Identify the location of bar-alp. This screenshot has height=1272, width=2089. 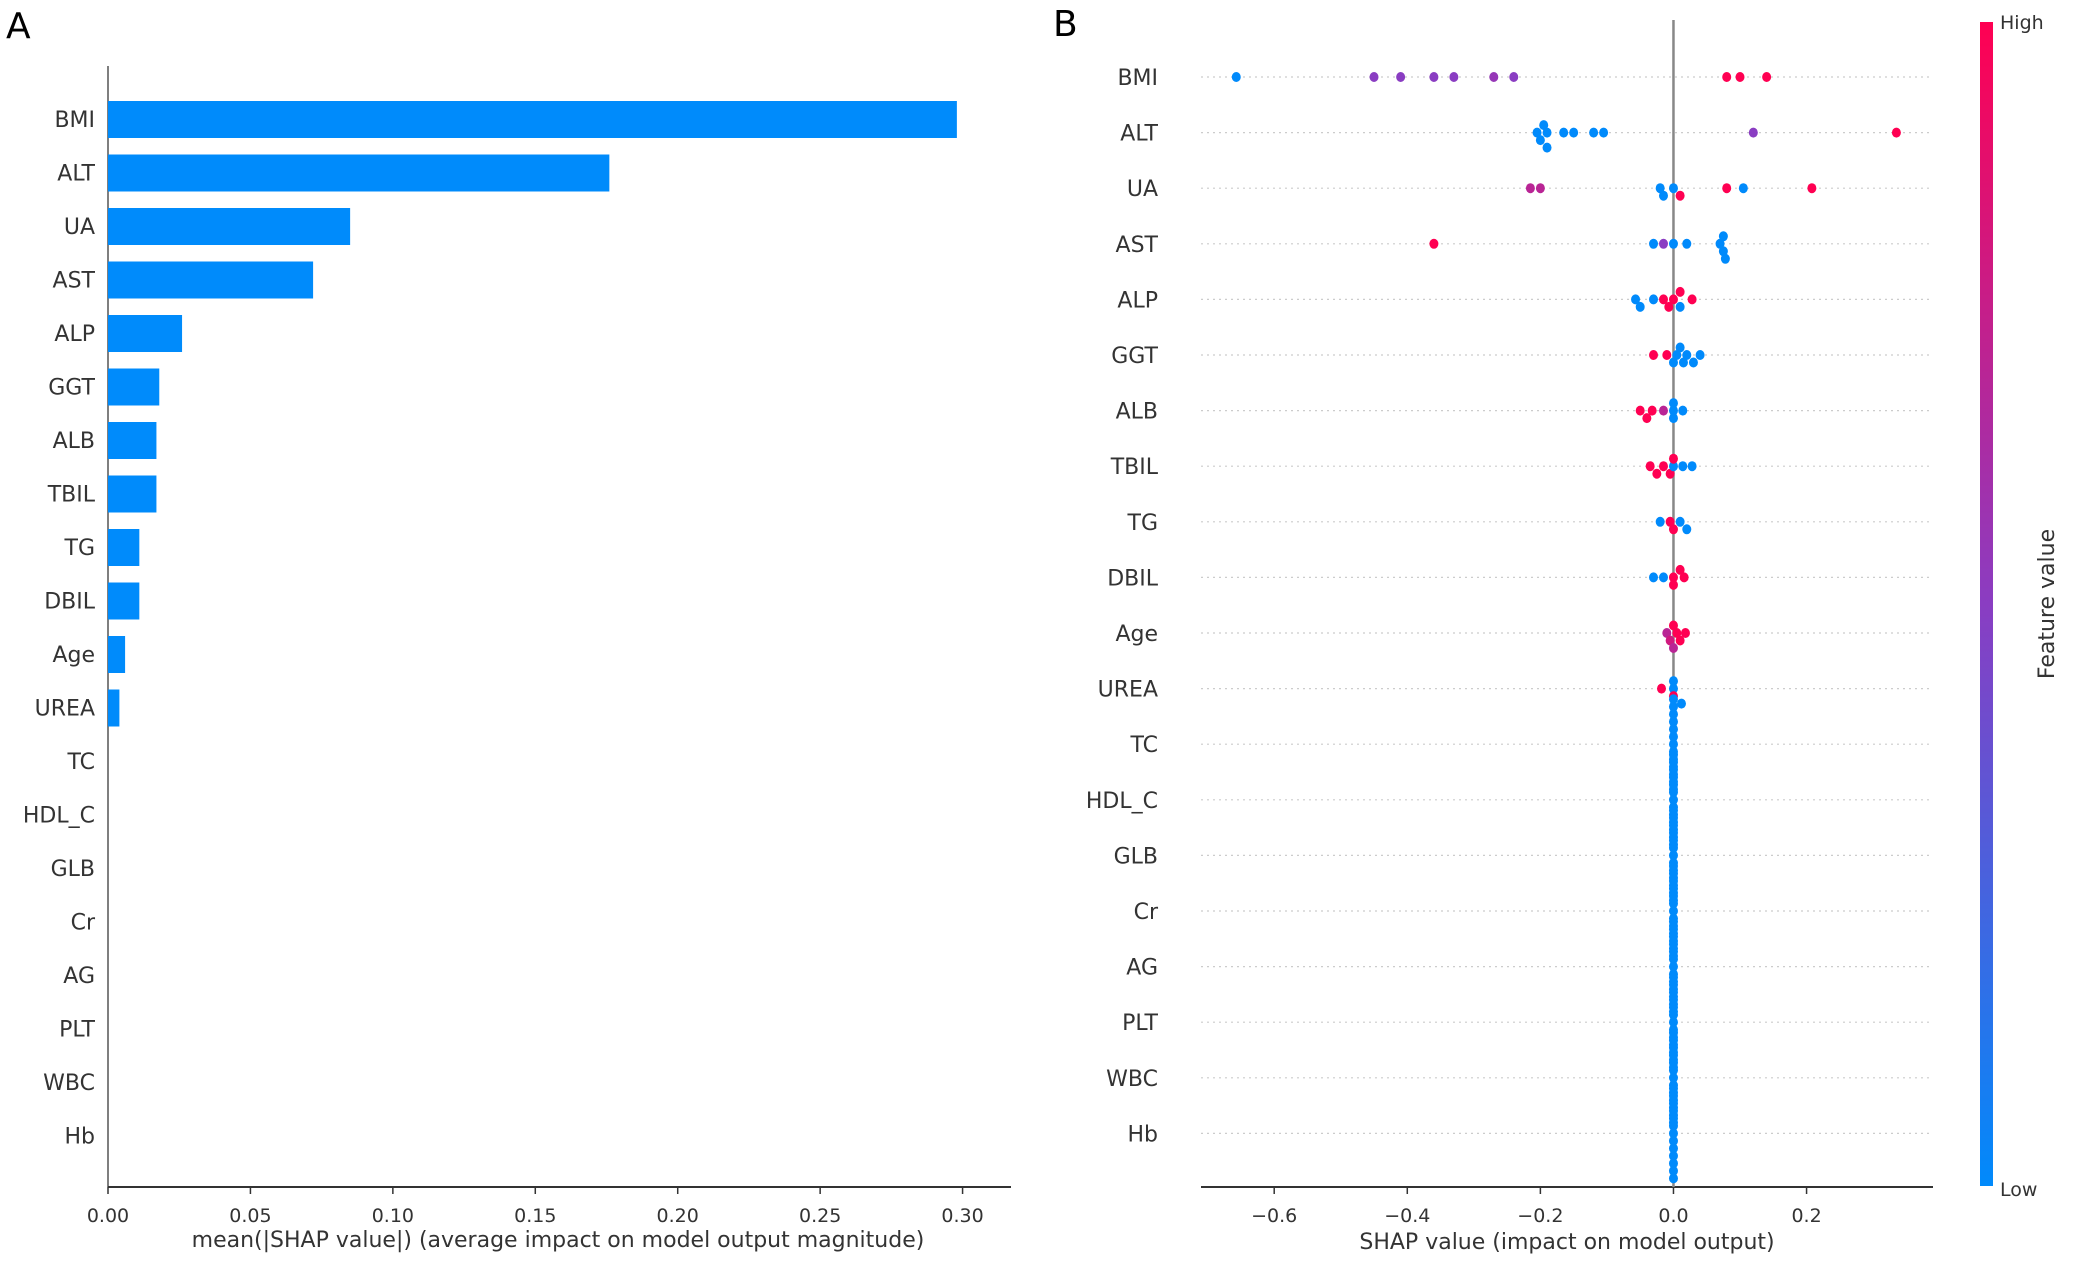
(145, 333).